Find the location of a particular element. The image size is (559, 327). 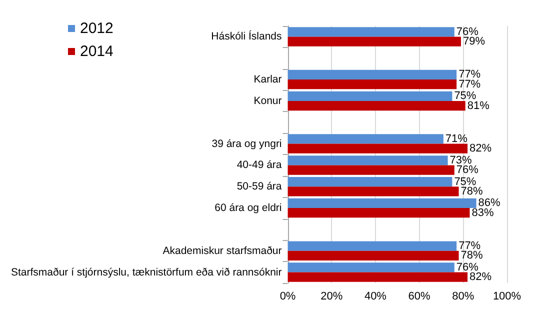

x-tick-label: 60% is located at coordinates (419, 296).